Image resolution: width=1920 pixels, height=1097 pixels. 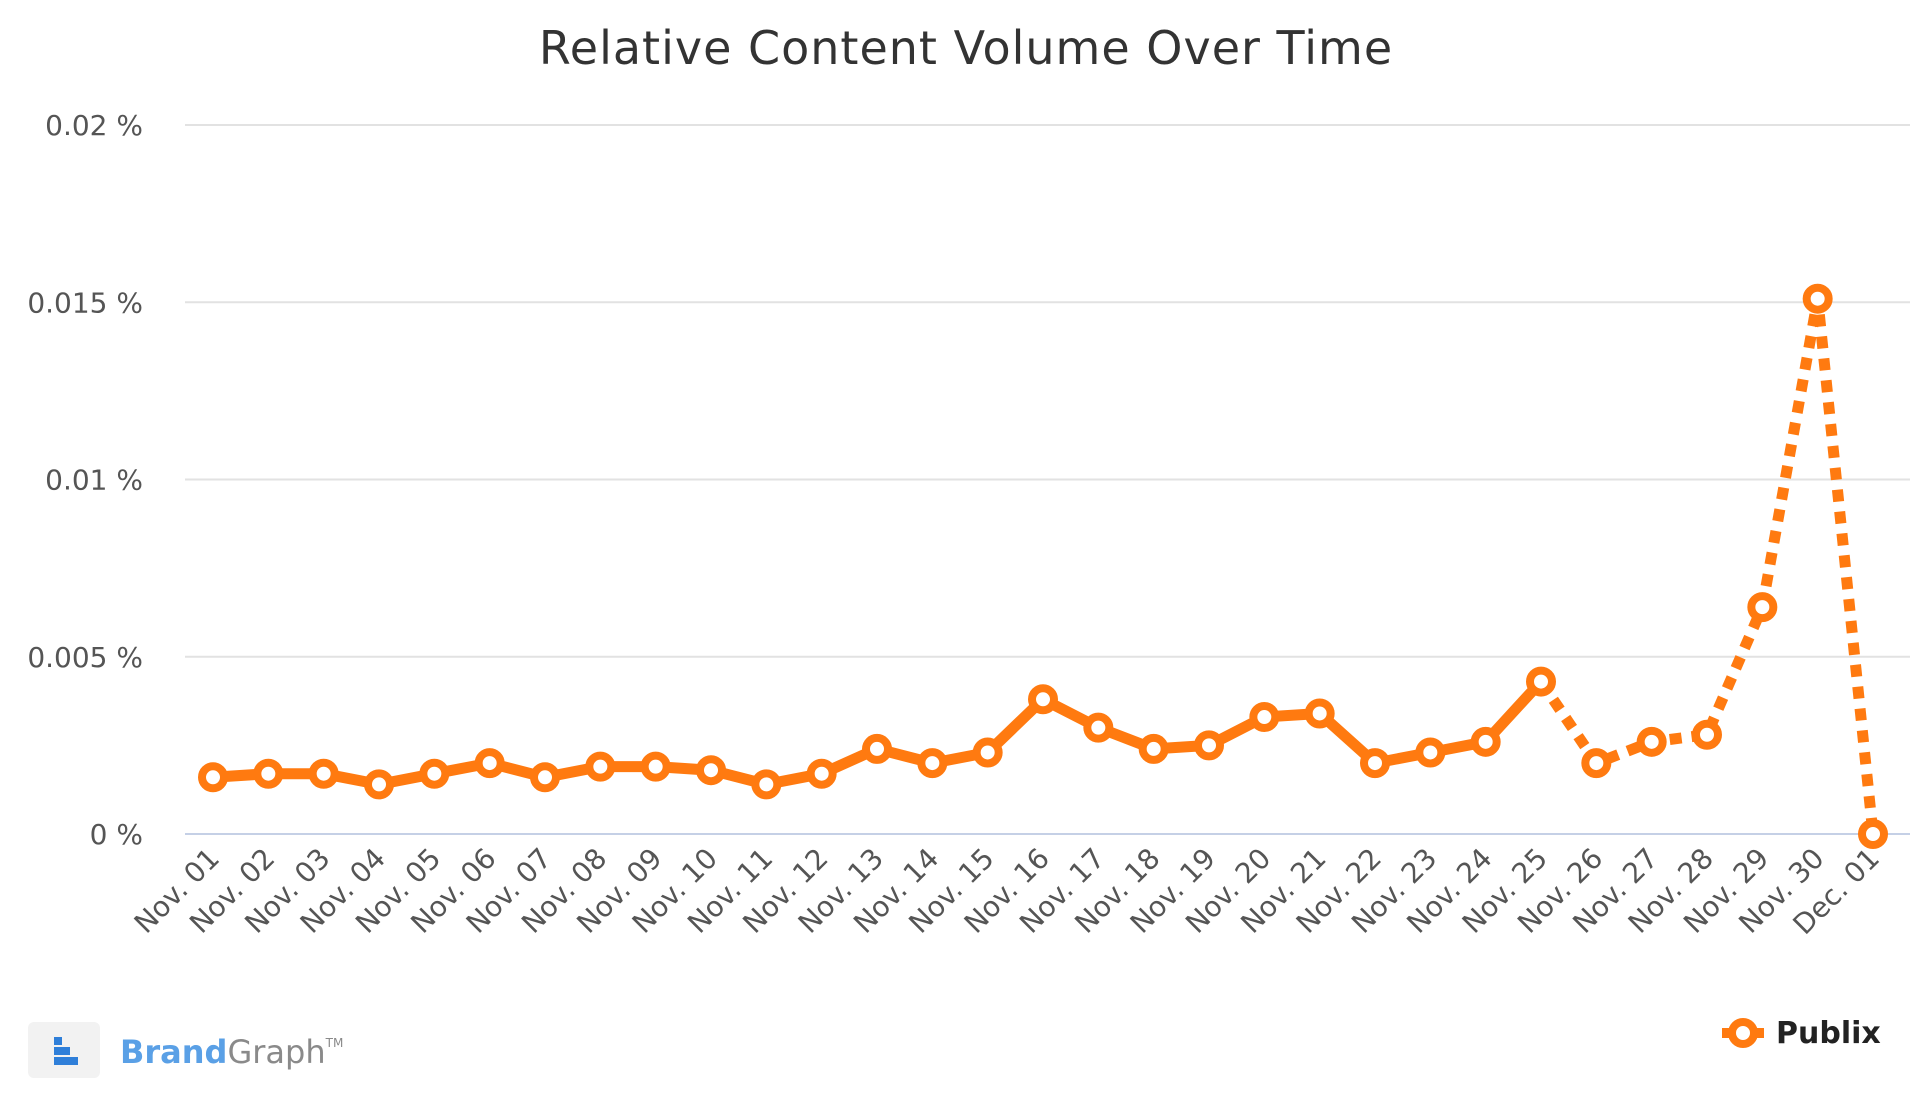 I want to click on y-tick-label: 0.02 %, so click(x=94, y=125).